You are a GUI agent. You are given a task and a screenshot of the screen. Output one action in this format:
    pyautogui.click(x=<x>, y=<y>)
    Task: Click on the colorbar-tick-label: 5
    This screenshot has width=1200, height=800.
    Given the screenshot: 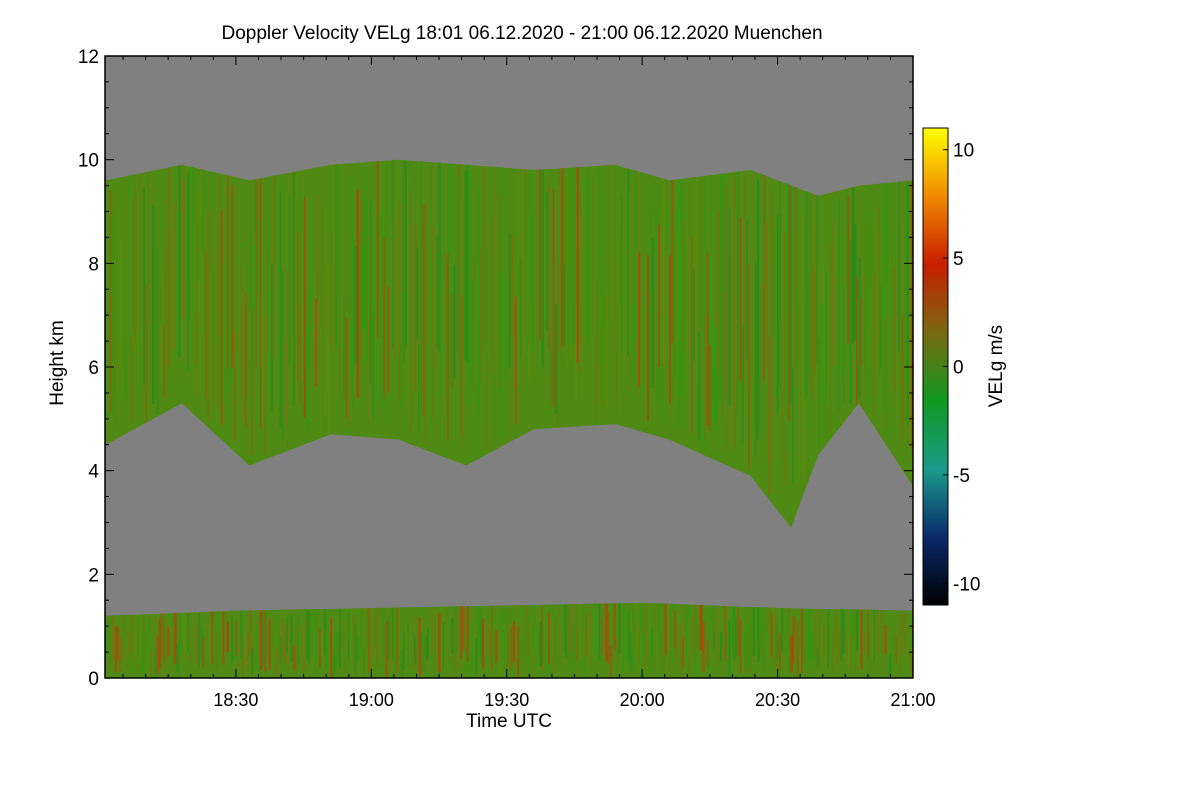 What is the action you would take?
    pyautogui.click(x=958, y=259)
    